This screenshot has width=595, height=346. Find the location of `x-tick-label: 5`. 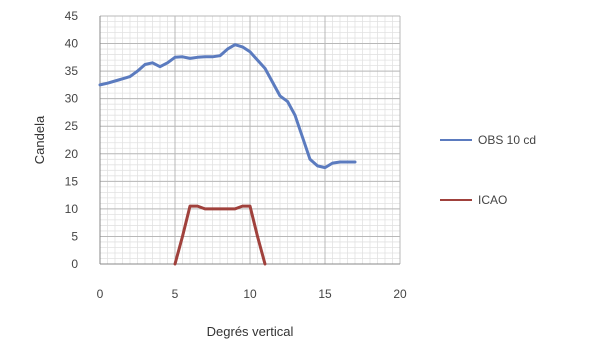

x-tick-label: 5 is located at coordinates (175, 294).